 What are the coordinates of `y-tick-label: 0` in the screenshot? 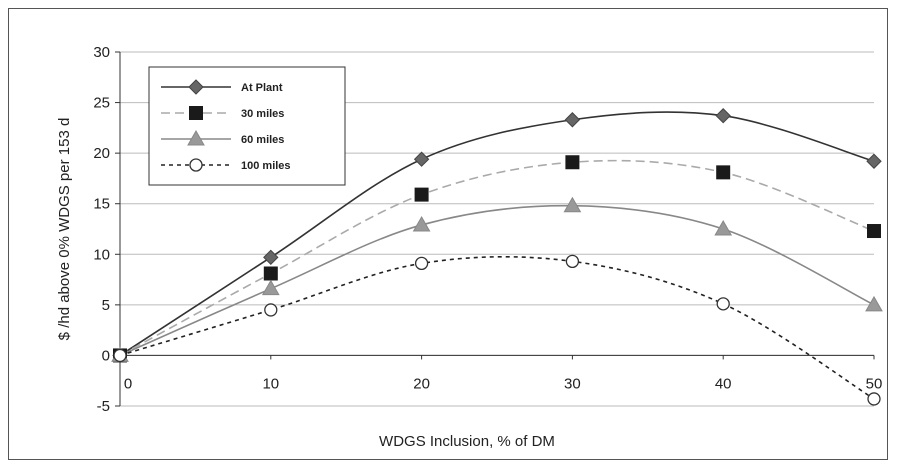 It's located at (106, 355).